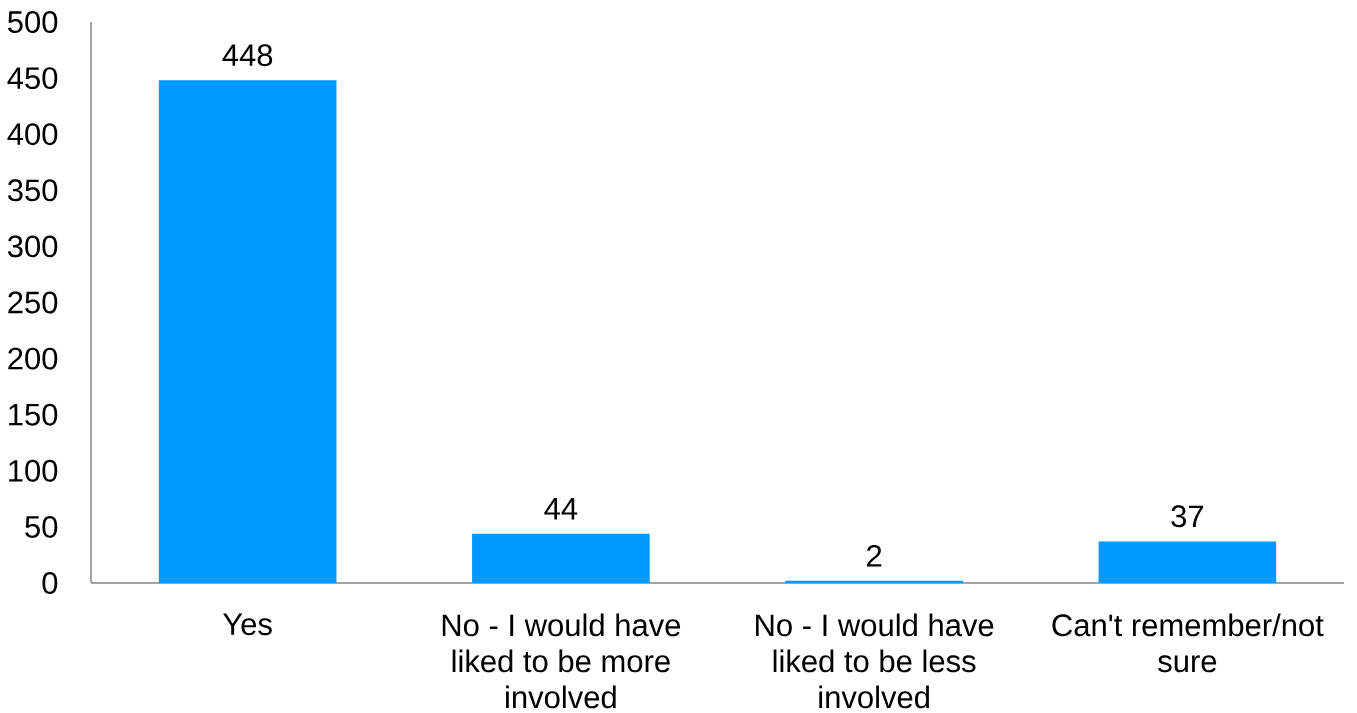 This screenshot has width=1357, height=713. Describe the element at coordinates (50, 583) in the screenshot. I see `y-tick-label: 0` at that location.